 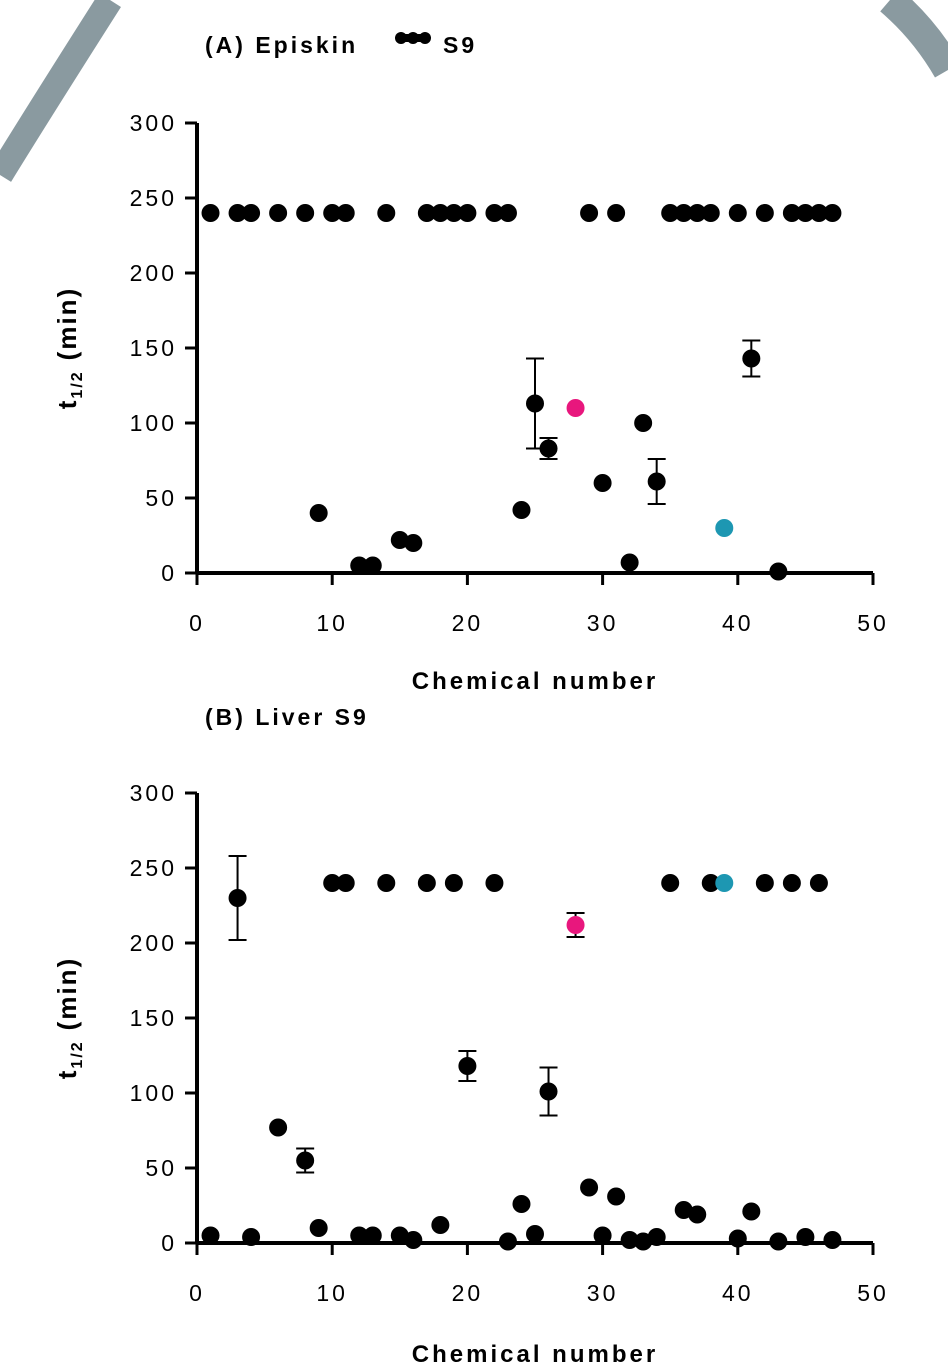 What do you see at coordinates (738, 623) in the screenshot?
I see `panel-a-xtick-label: 40` at bounding box center [738, 623].